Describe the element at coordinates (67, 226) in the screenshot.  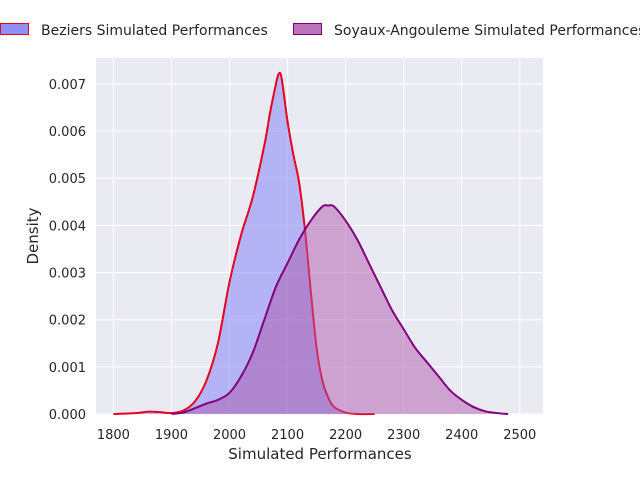
I see `y-tick-label: 0.004` at that location.